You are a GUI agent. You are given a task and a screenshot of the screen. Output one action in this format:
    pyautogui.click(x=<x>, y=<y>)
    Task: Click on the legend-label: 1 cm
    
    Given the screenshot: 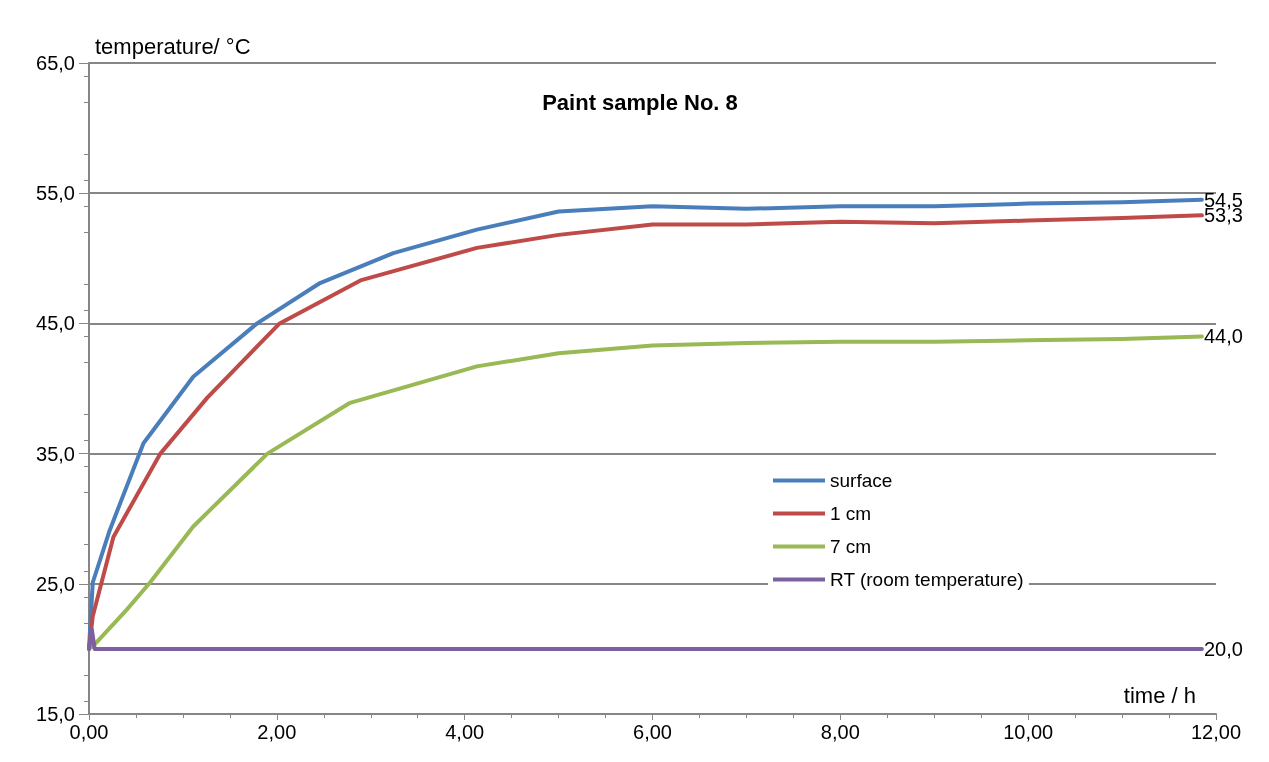 What is the action you would take?
    pyautogui.click(x=851, y=513)
    